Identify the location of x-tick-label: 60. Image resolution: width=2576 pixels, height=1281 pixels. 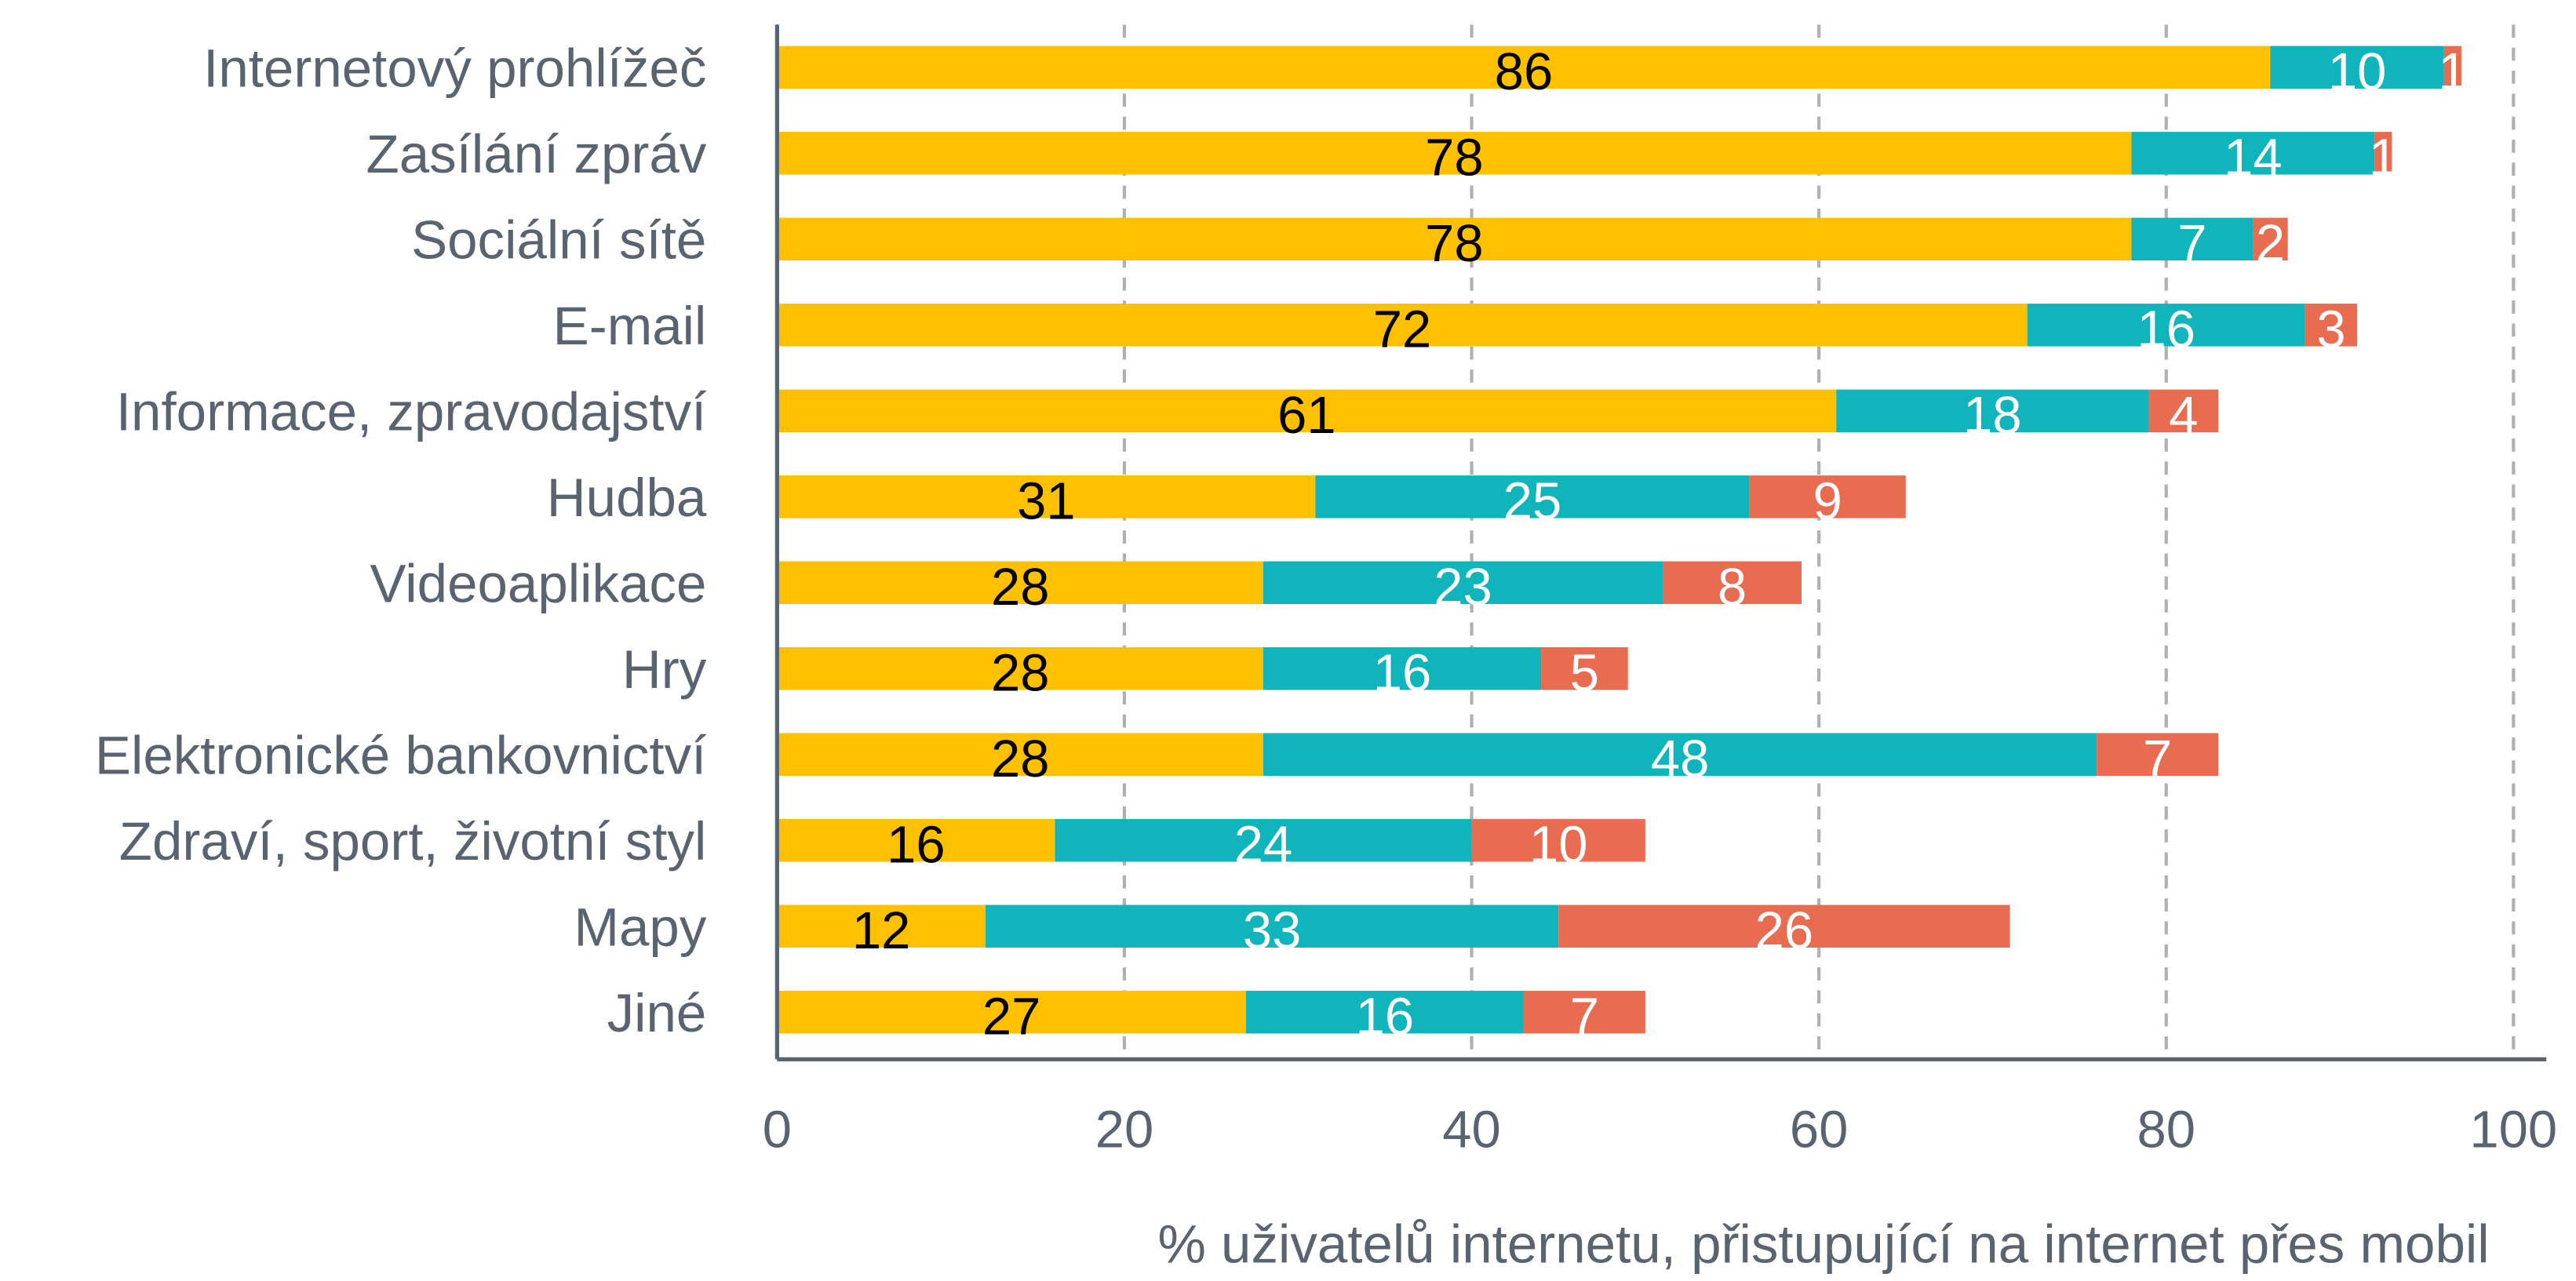
(1819, 1129).